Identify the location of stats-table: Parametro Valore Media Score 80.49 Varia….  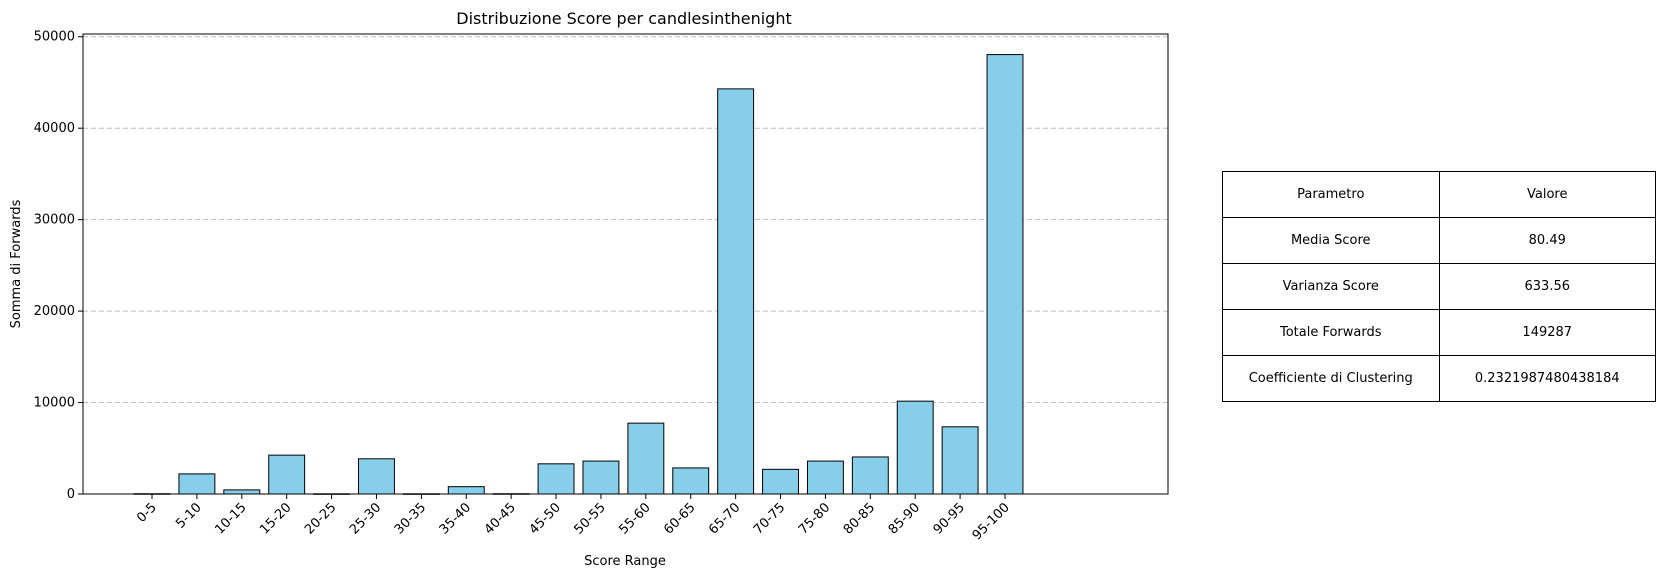
(1439, 286).